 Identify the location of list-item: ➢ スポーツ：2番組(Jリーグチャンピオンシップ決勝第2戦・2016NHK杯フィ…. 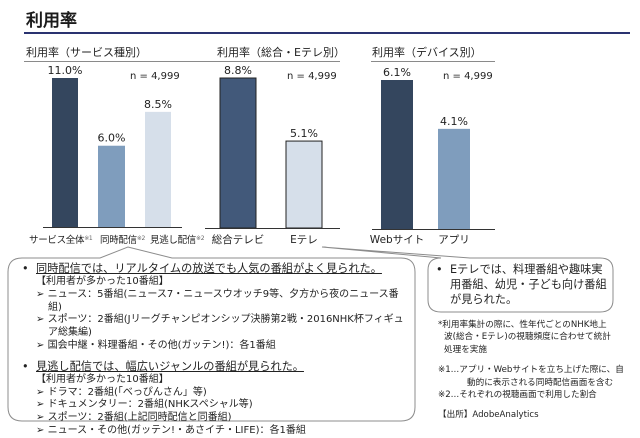
(220, 326).